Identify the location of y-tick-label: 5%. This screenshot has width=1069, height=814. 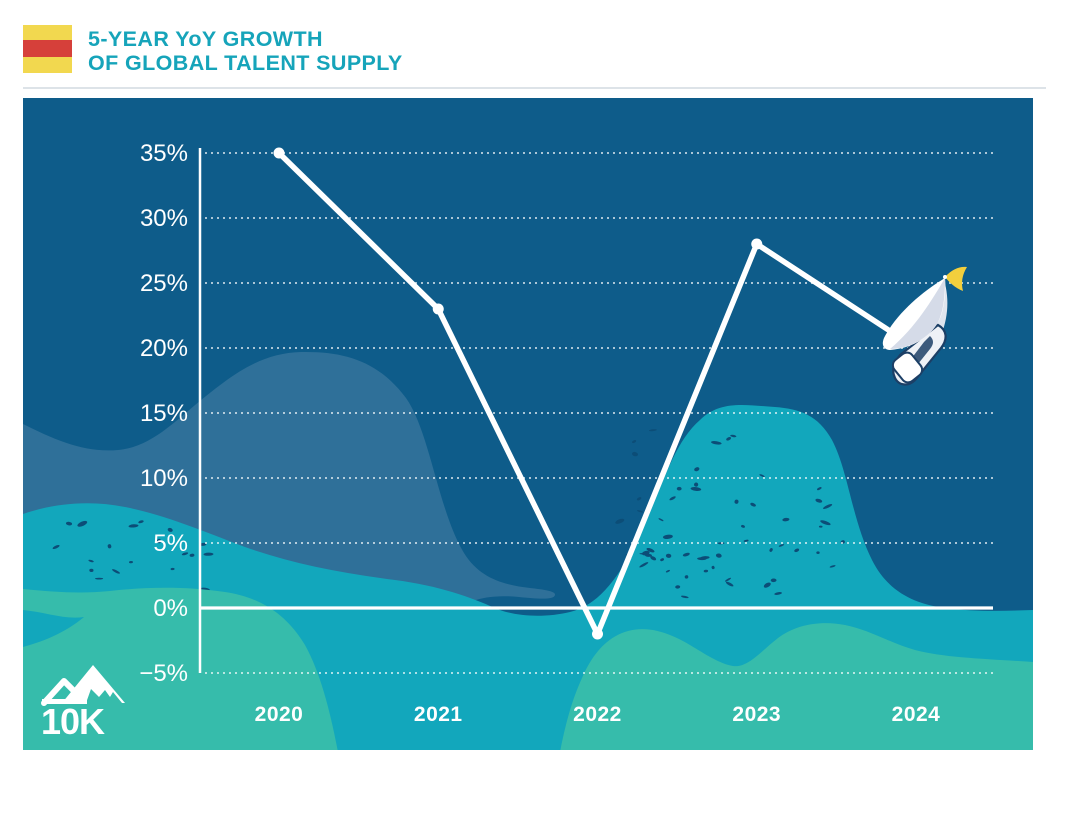
(170, 543).